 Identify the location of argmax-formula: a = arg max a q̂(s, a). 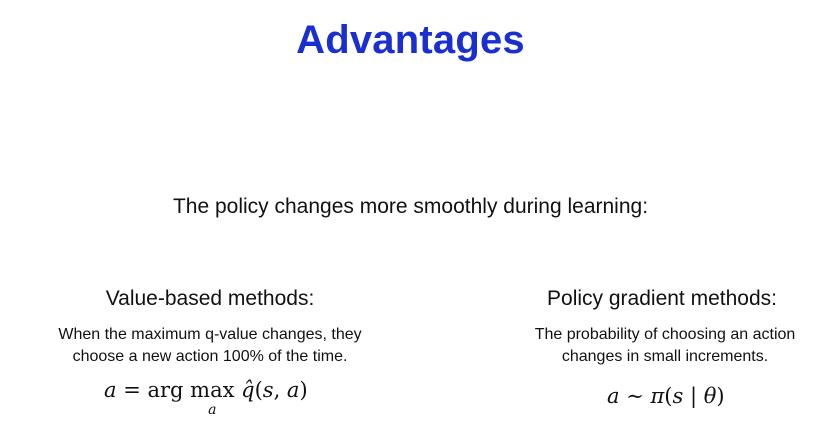
(206, 398).